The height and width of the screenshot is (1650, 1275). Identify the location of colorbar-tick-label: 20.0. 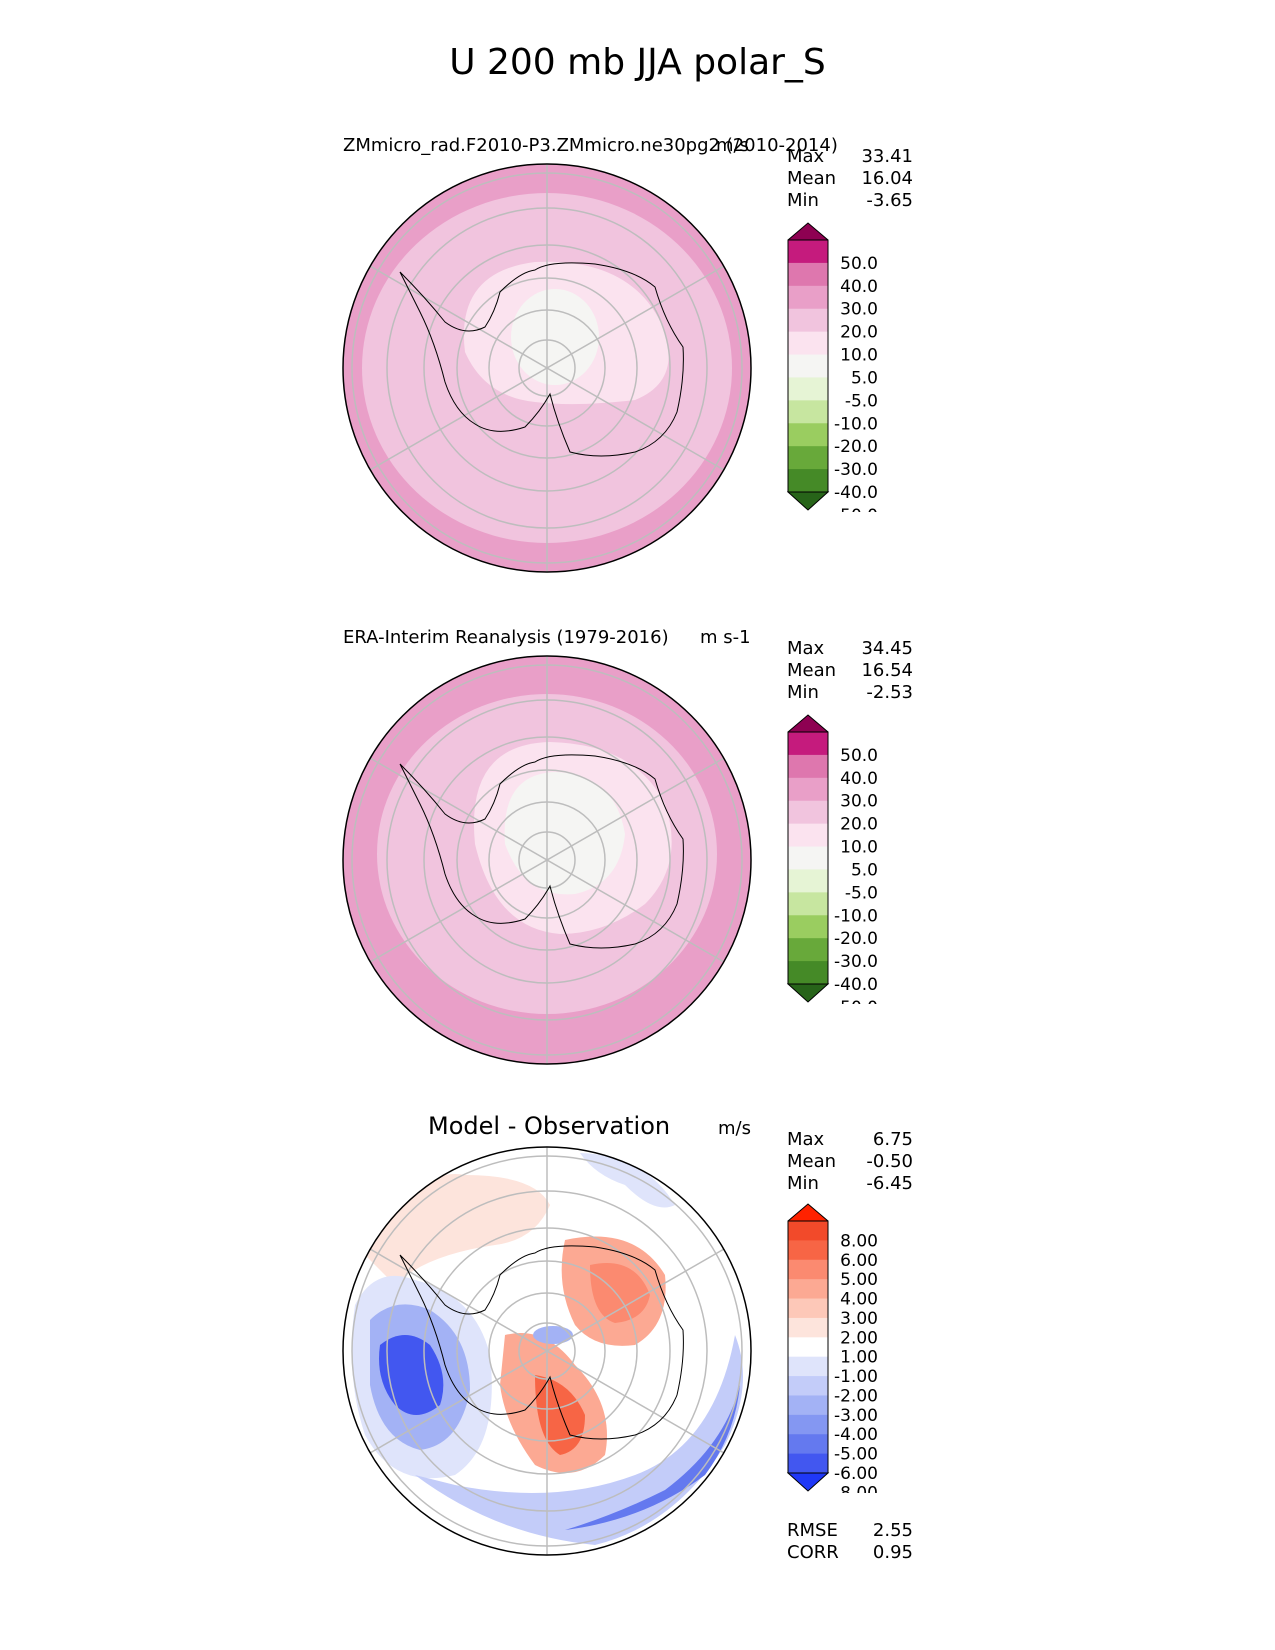
(859, 825).